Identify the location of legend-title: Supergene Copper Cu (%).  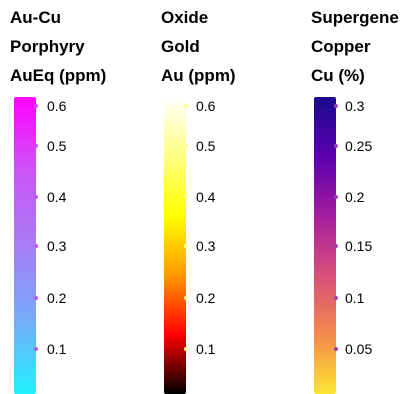
(363, 46).